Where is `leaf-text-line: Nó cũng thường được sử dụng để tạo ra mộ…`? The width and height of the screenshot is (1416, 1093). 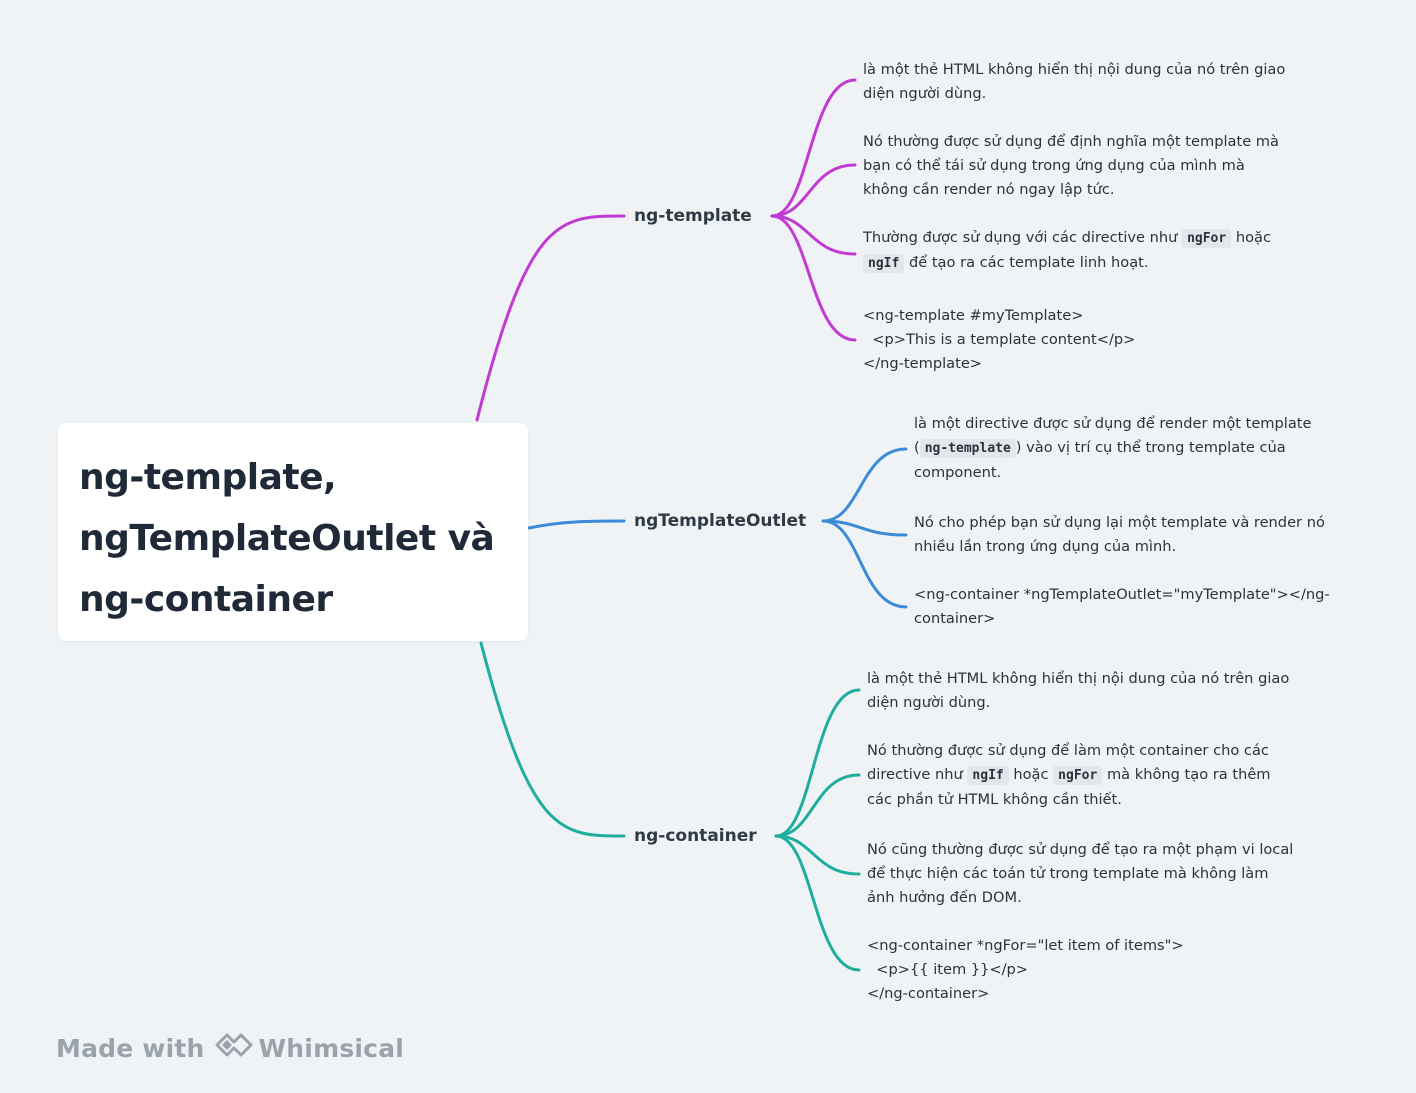
leaf-text-line: Nó cũng thường được sử dụng để tạo ra mộ… is located at coordinates (1080, 849).